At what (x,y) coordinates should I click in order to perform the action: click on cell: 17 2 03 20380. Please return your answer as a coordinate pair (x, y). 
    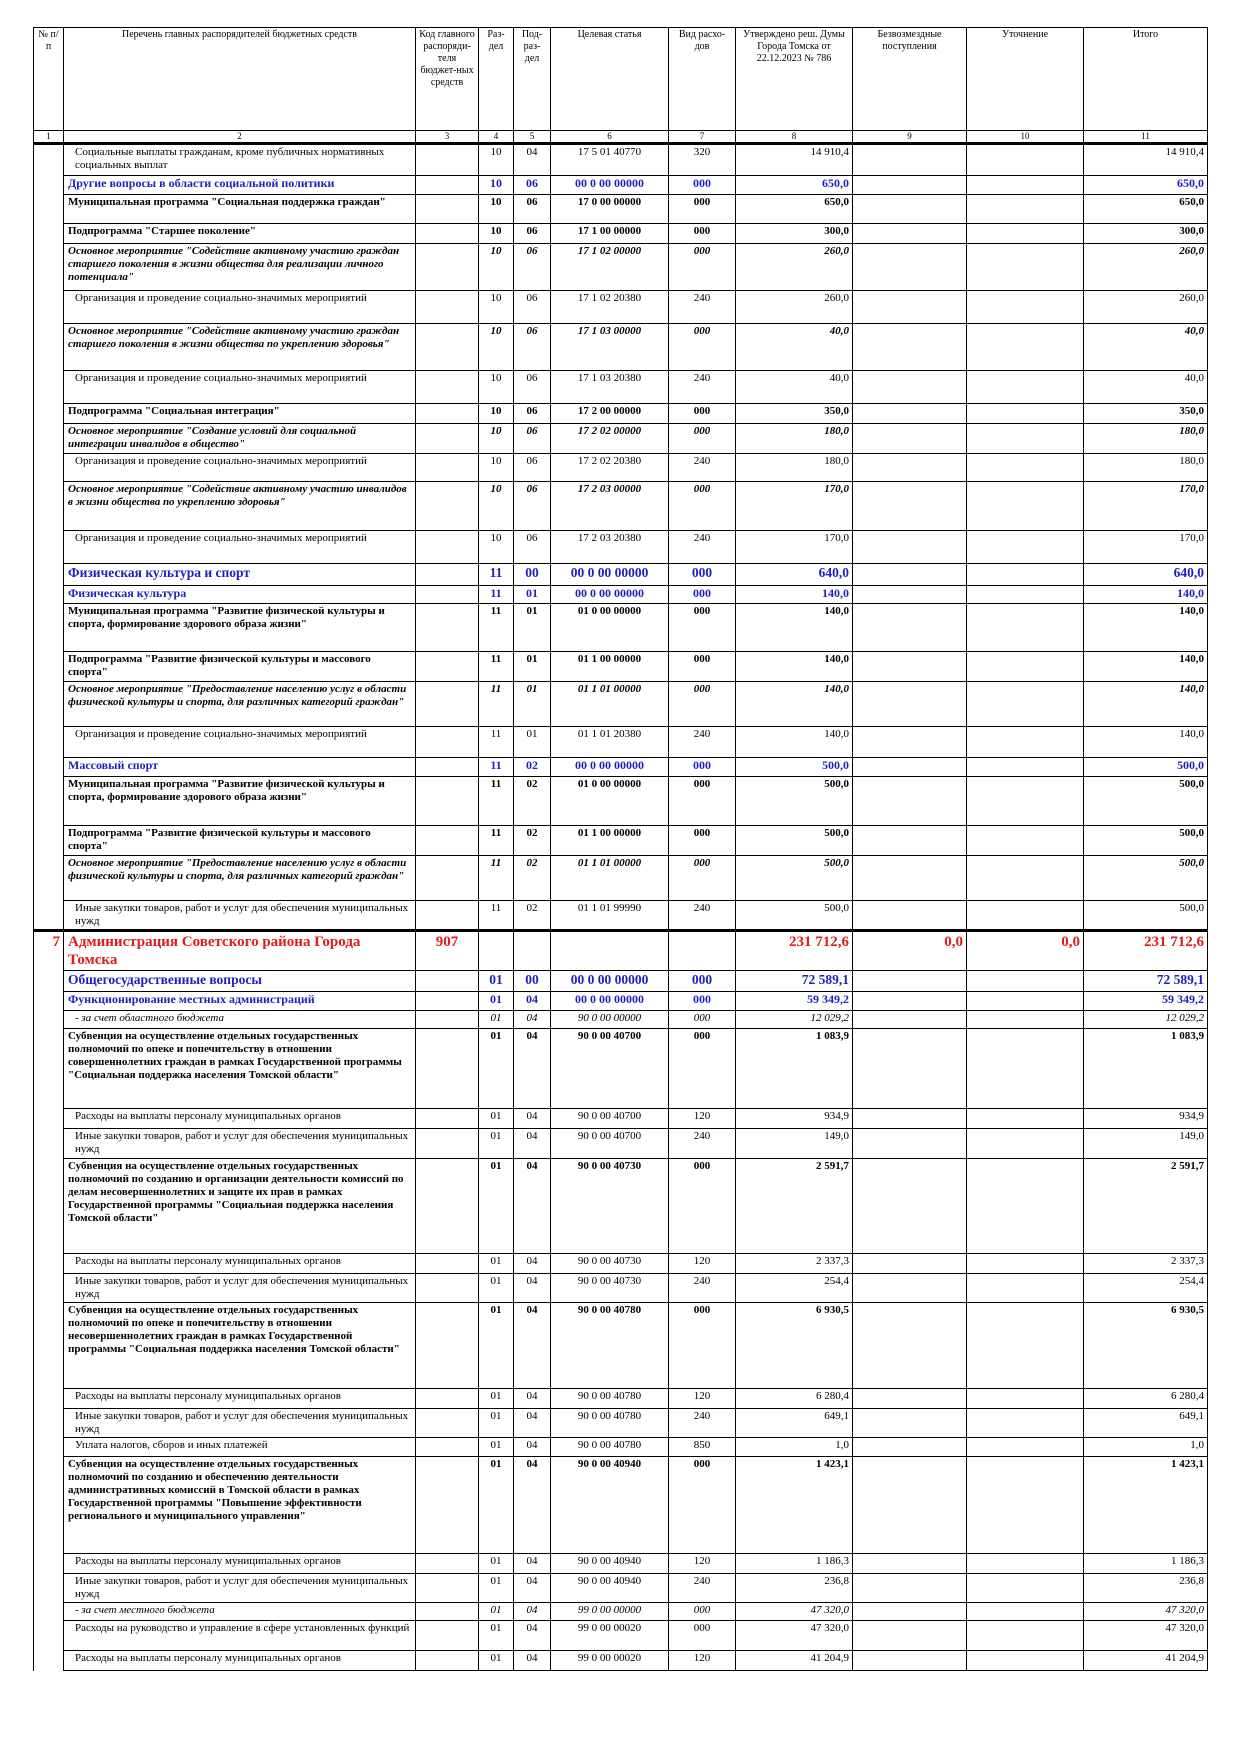
    Looking at the image, I should click on (609, 547).